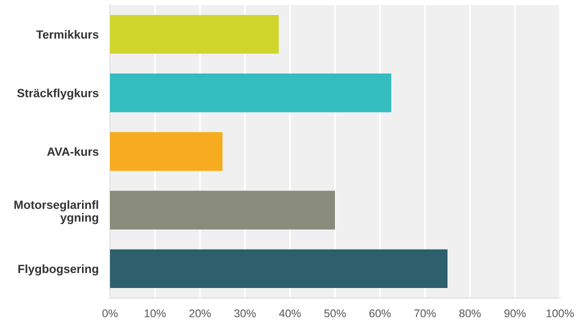 This screenshot has width=578, height=332. What do you see at coordinates (515, 313) in the screenshot?
I see `x-tick-label: 90%` at bounding box center [515, 313].